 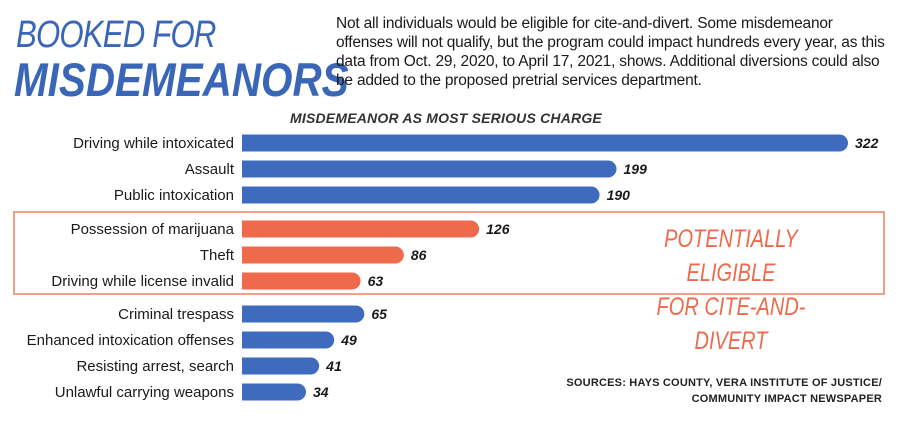 I want to click on bar-driving-while-intoxicated, so click(x=545, y=143).